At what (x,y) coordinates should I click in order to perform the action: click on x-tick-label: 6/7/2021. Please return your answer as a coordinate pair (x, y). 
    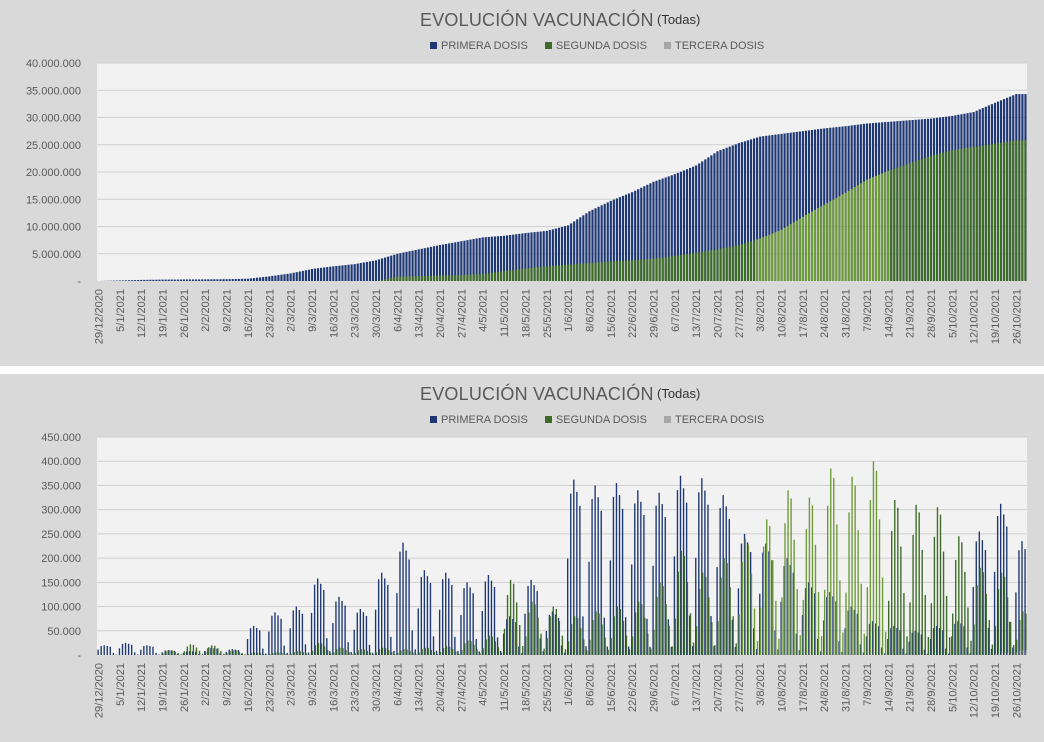
    Looking at the image, I should click on (676, 684).